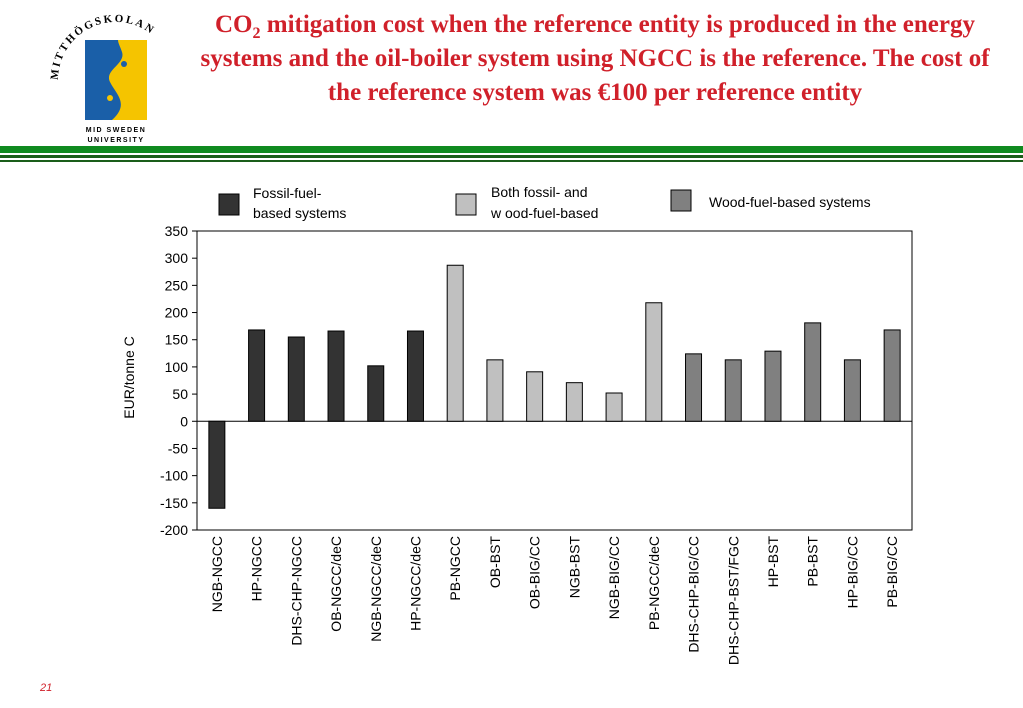 This screenshot has height=708, width=1023. I want to click on x-tick-label: PB-NGCC/deC, so click(654, 583).